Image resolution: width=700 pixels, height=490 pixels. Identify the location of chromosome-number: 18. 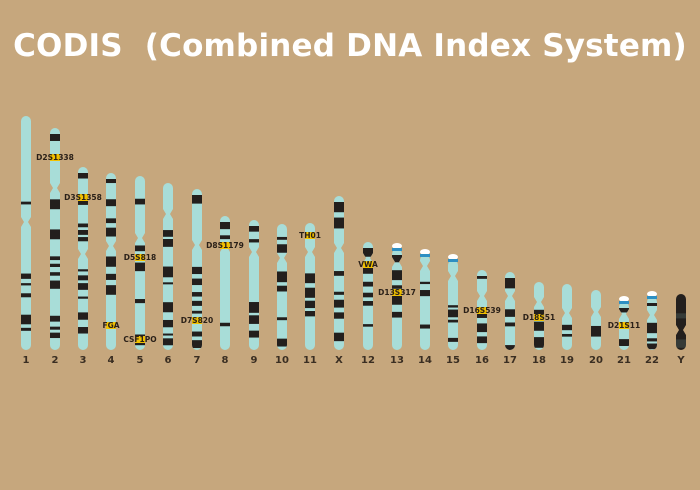
(539, 360).